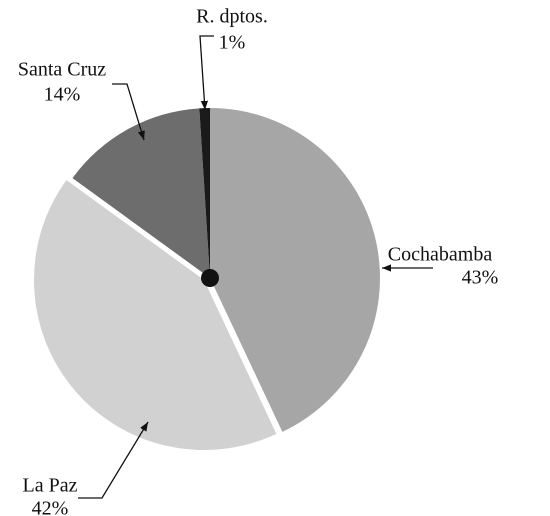 Image resolution: width=550 pixels, height=516 pixels. I want to click on slice-label: Cochabamba, so click(440, 255).